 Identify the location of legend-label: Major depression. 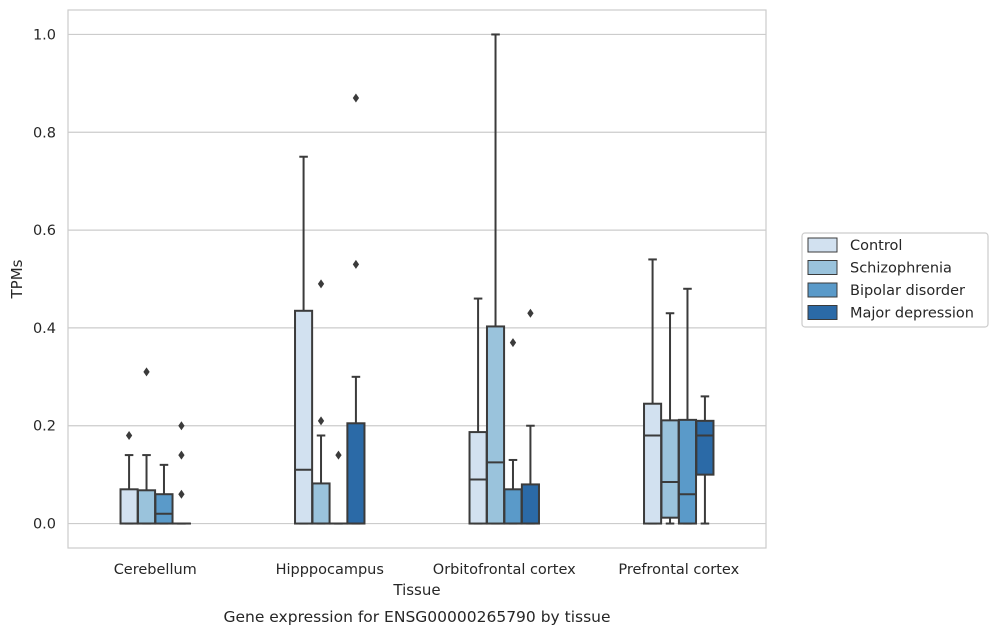
(912, 314).